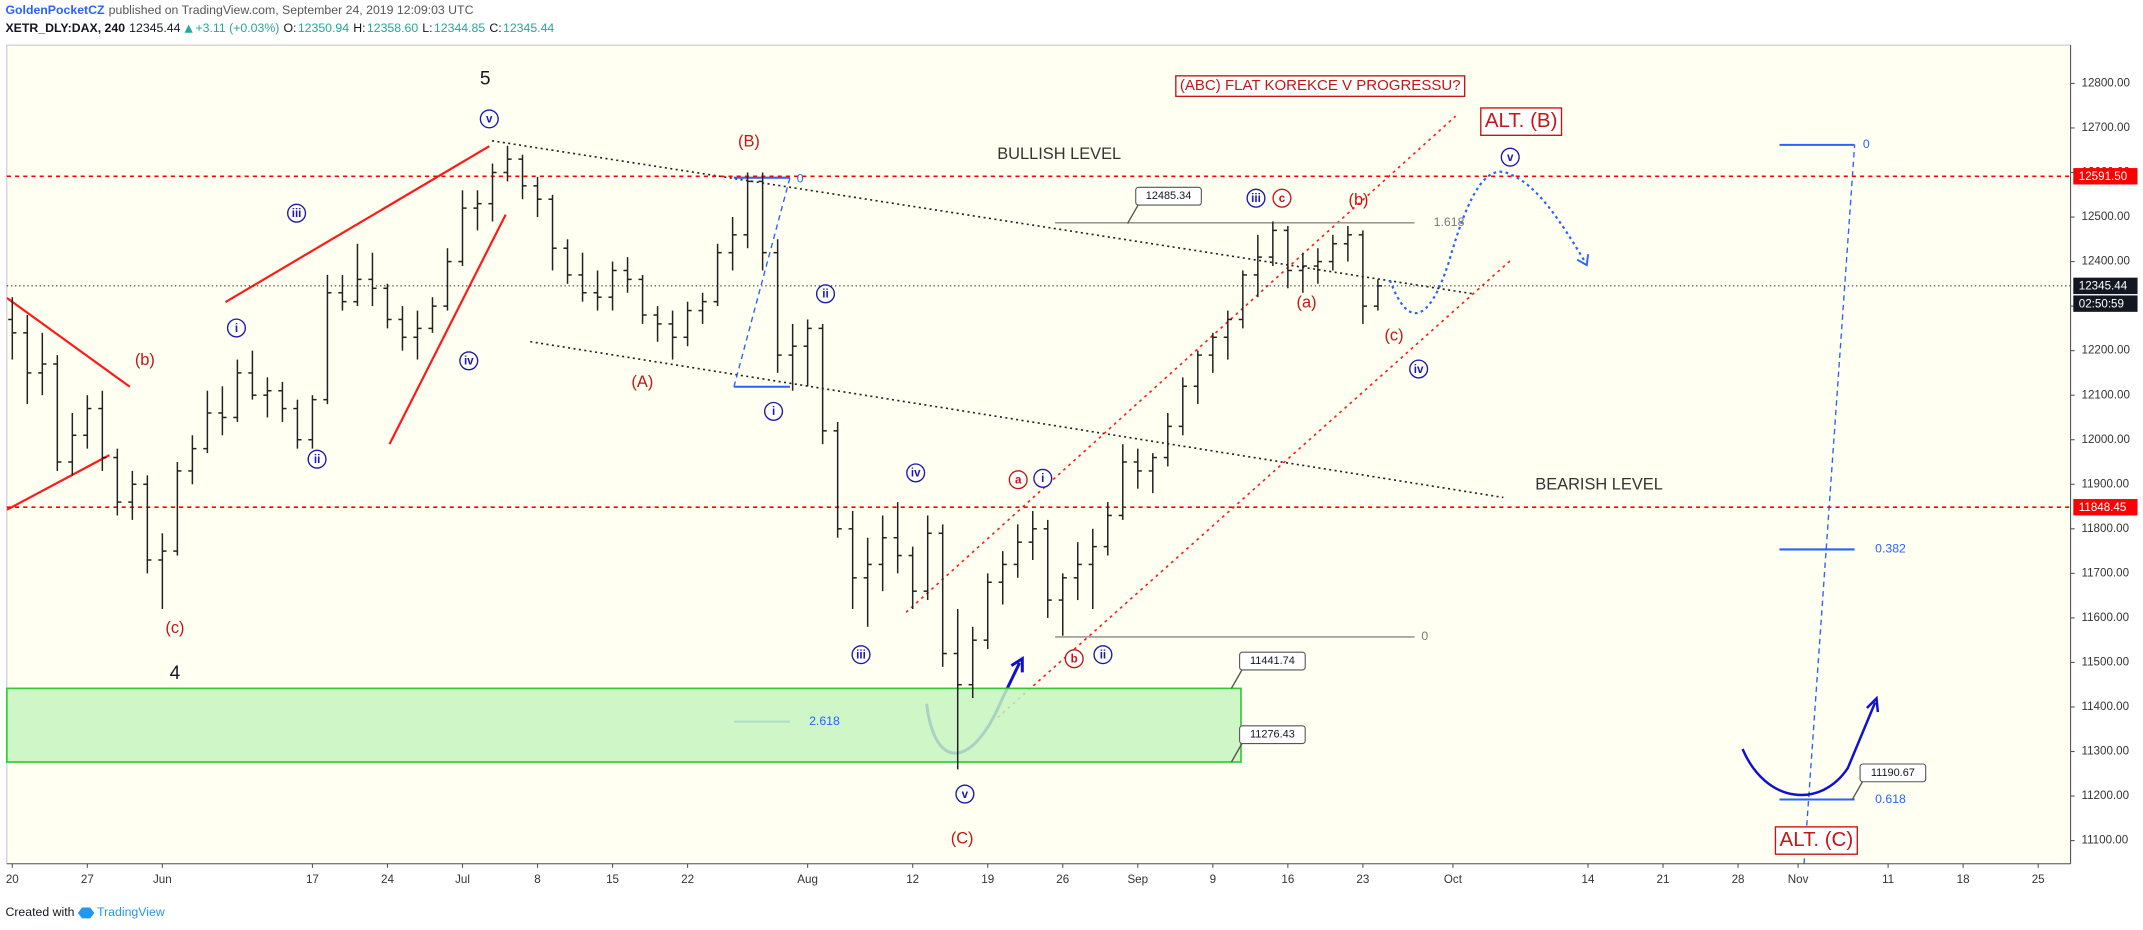 Image resolution: width=2143 pixels, height=930 pixels. Describe the element at coordinates (2105, 572) in the screenshot. I see `y-tick-label: 11700.00` at that location.